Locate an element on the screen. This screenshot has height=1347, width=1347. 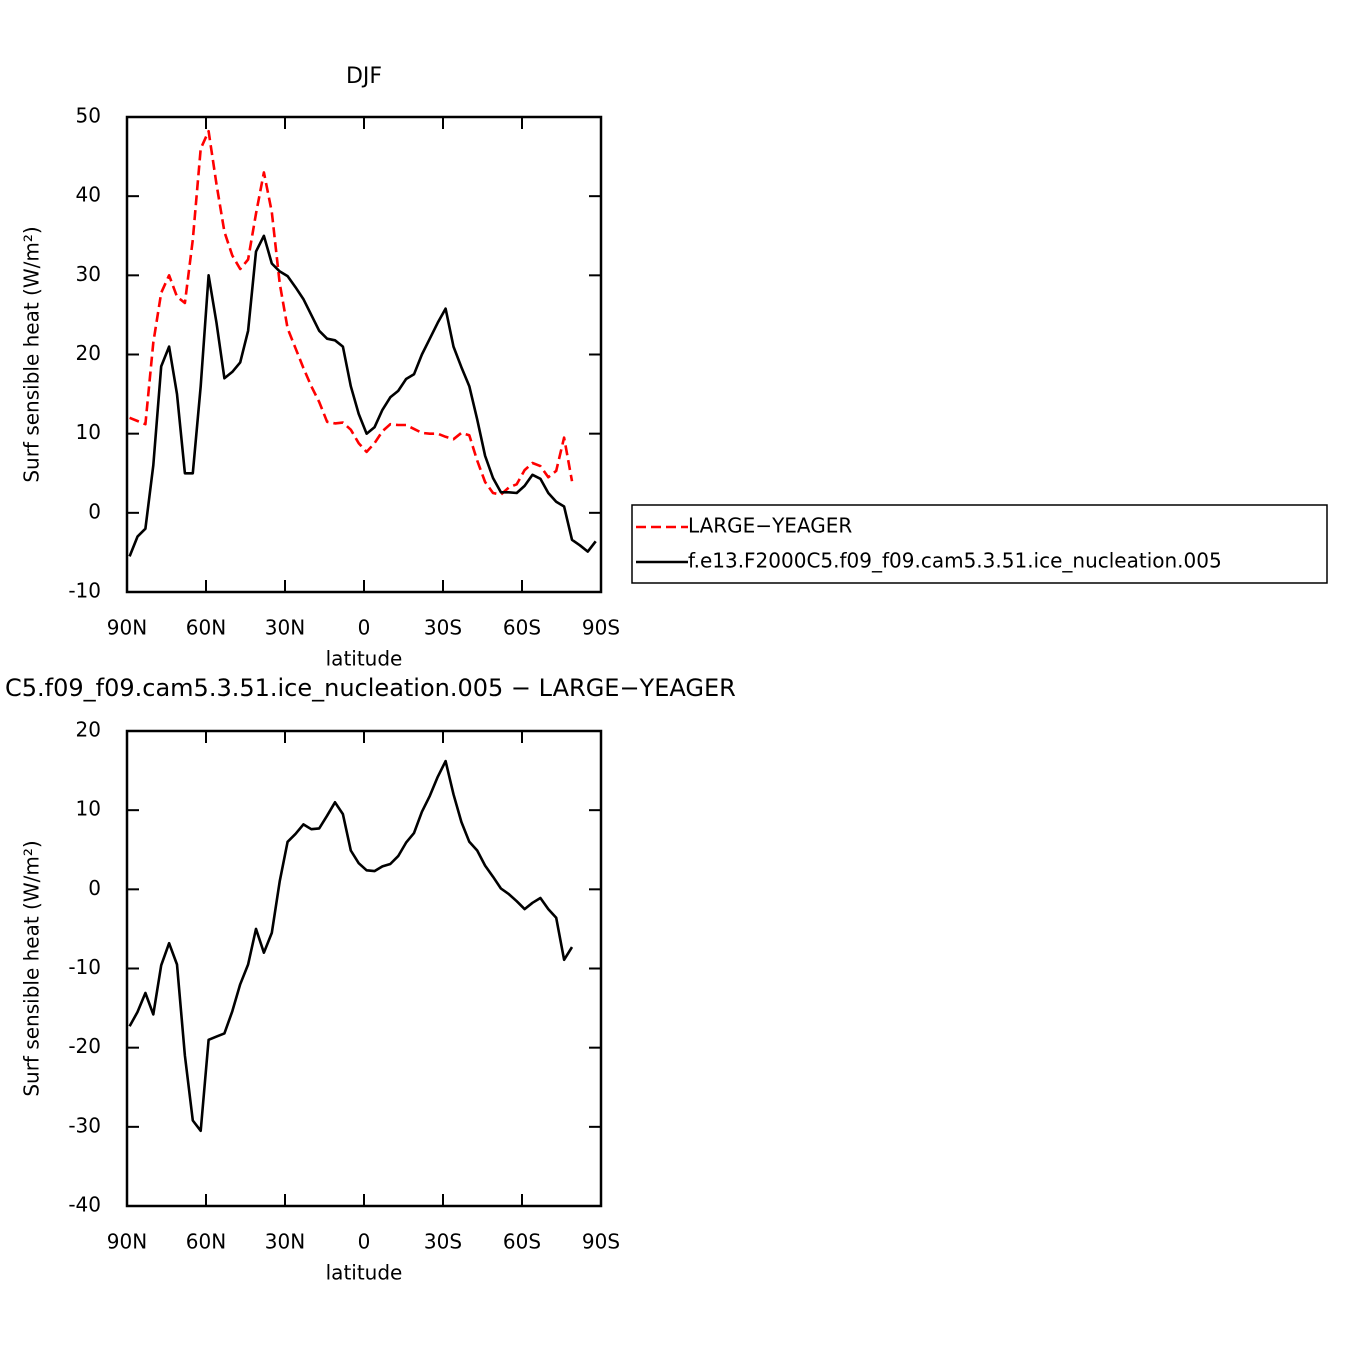
y-tick-label: 50 is located at coordinates (88, 116).